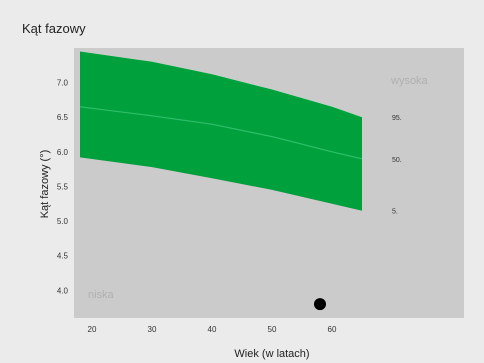 The image size is (484, 363). I want to click on median-line, so click(221, 133).